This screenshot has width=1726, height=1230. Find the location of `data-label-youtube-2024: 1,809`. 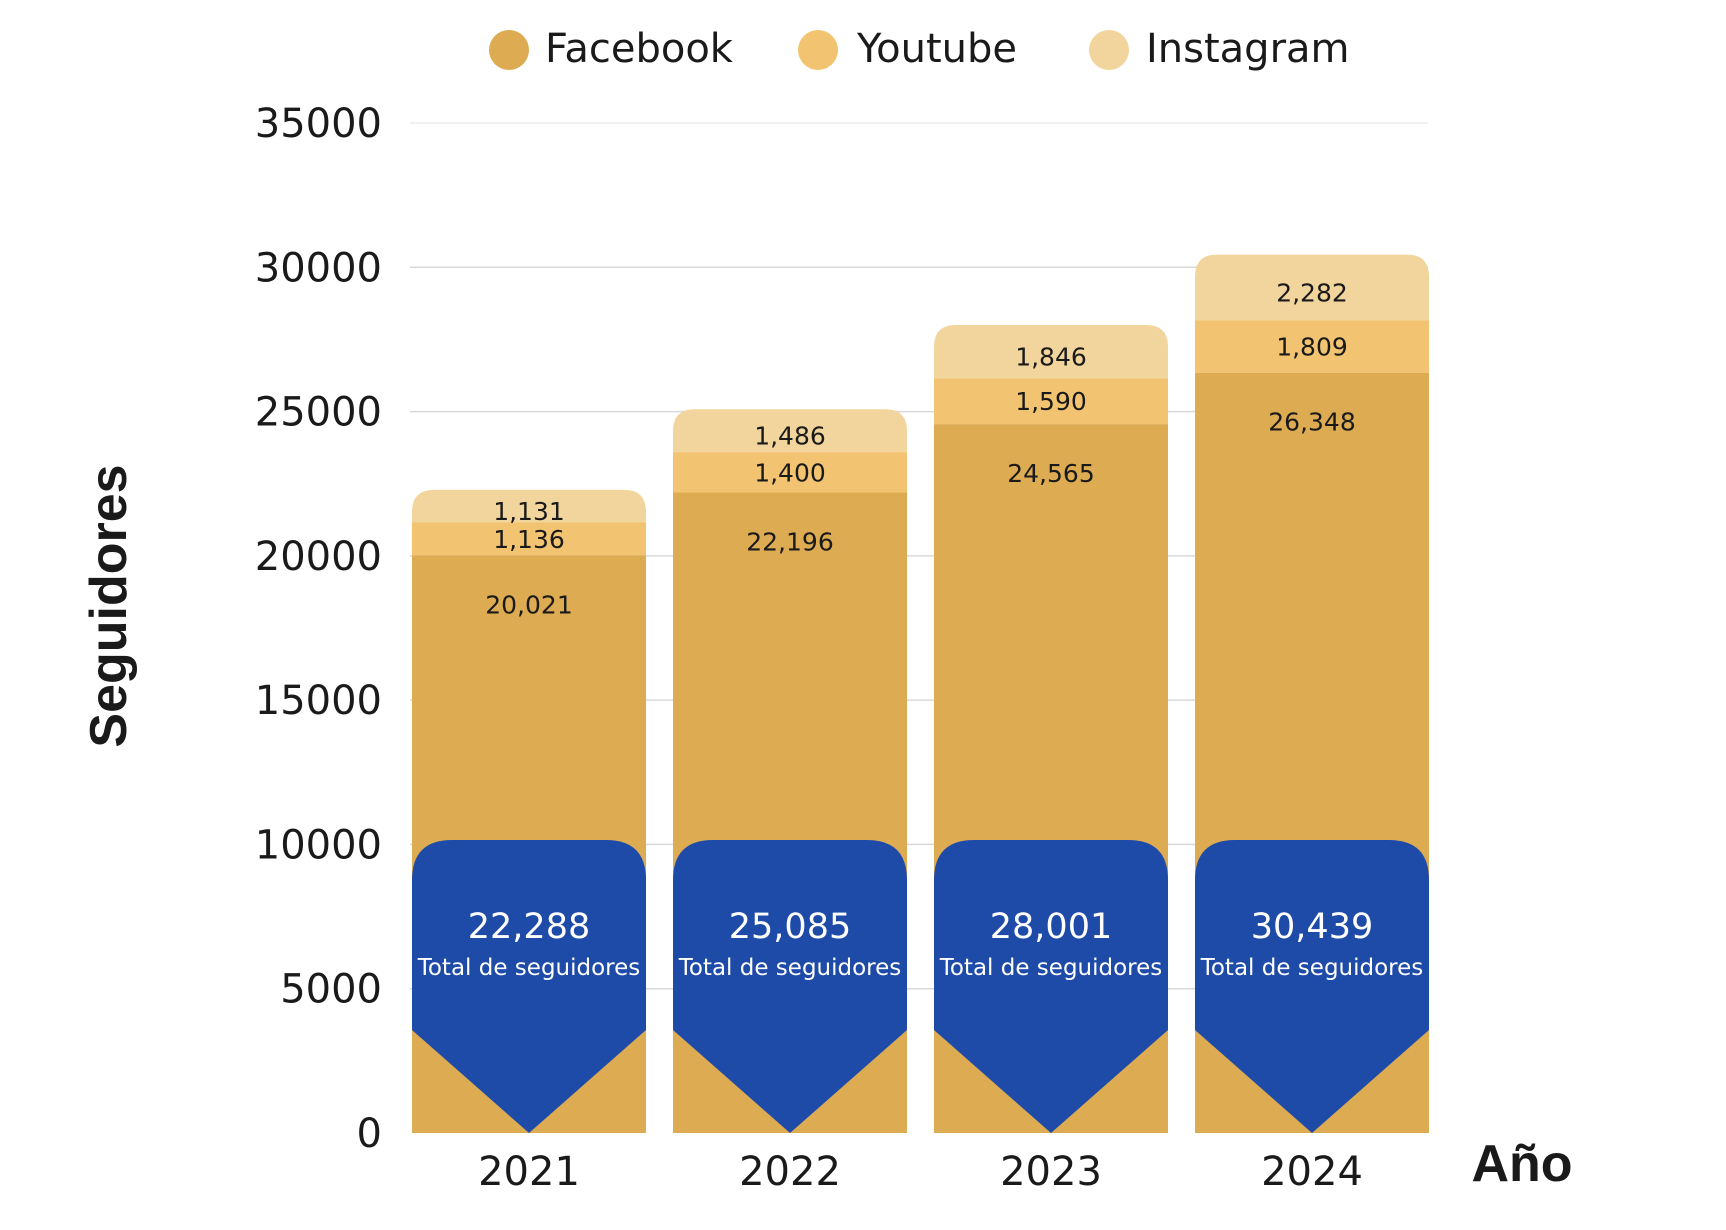

data-label-youtube-2024: 1,809 is located at coordinates (1312, 347).